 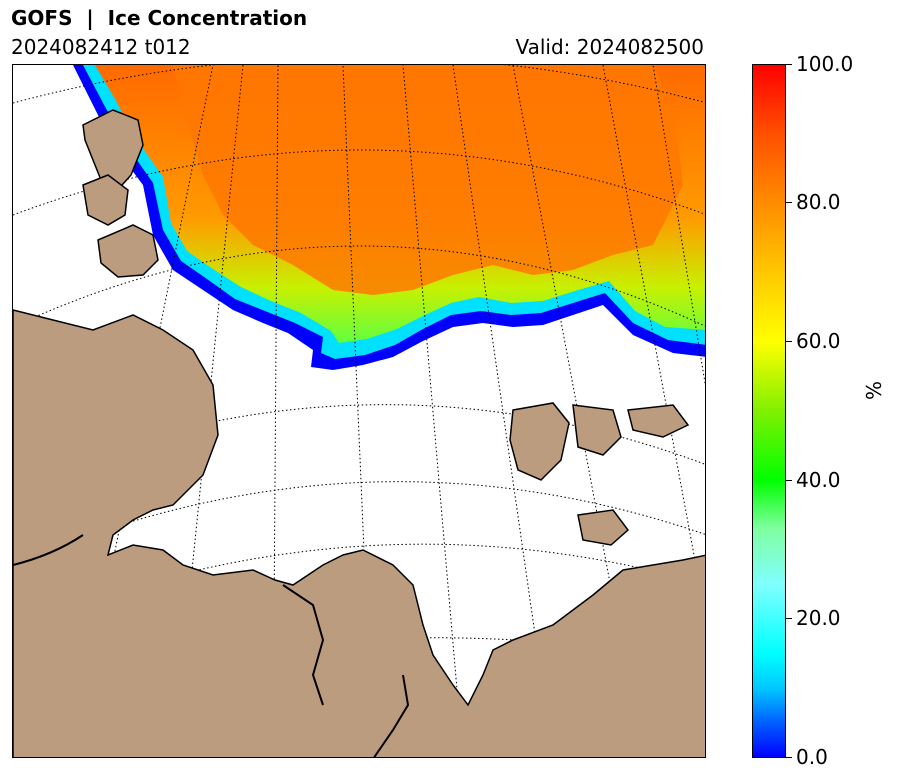 What do you see at coordinates (105, 200) in the screenshot?
I see `franz-josef-land` at bounding box center [105, 200].